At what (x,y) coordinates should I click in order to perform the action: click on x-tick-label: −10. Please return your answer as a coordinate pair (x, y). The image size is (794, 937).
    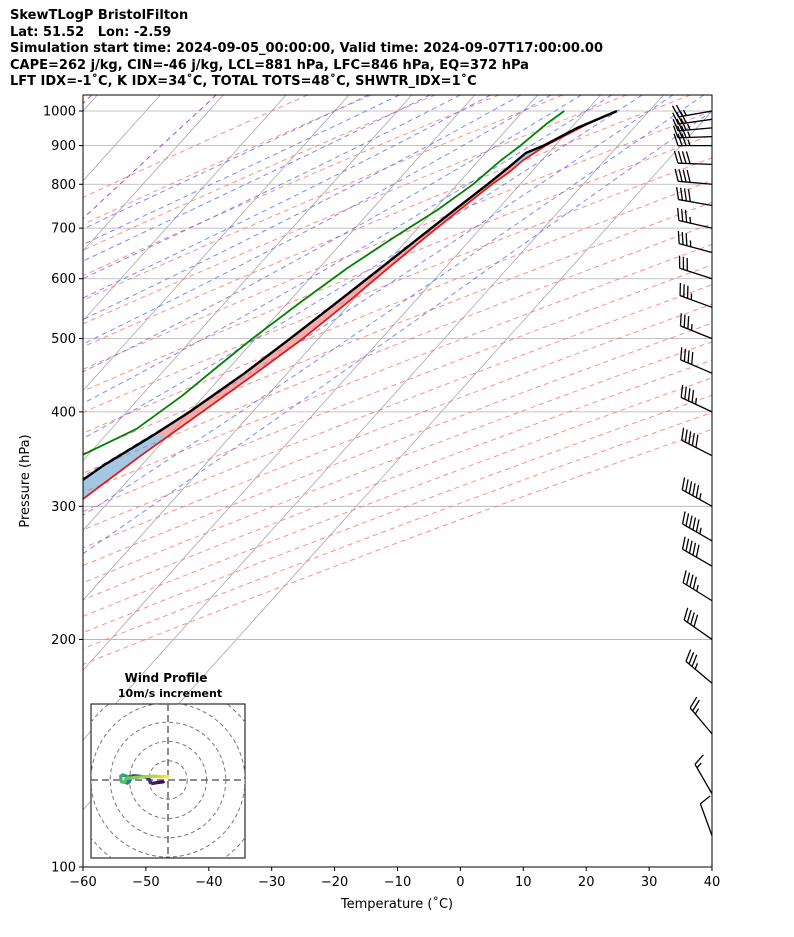
    Looking at the image, I should click on (397, 882).